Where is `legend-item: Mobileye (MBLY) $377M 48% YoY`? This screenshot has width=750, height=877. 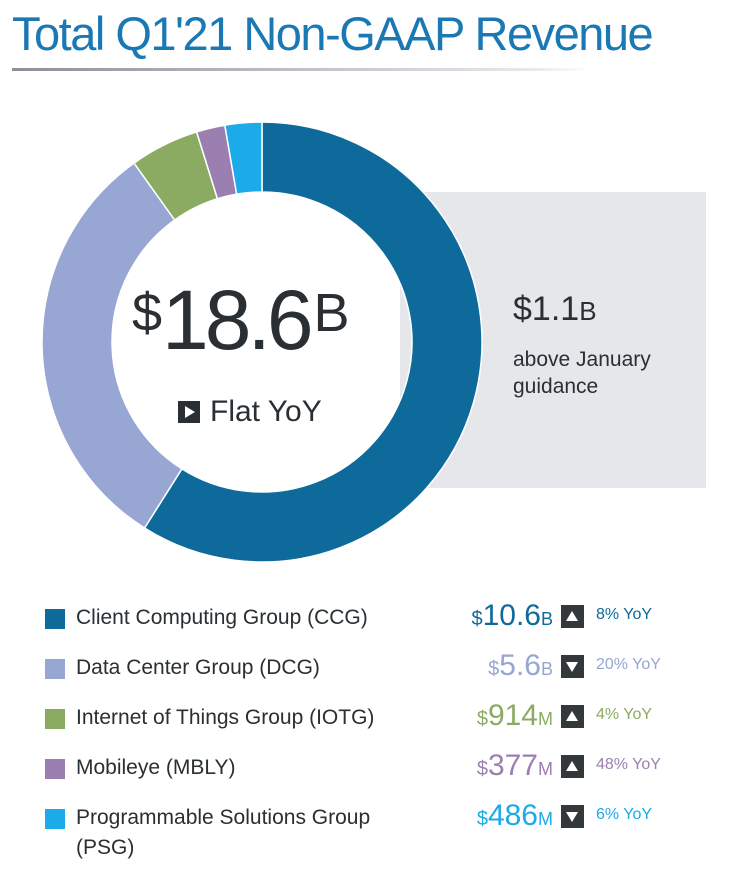 legend-item: Mobileye (MBLY) $377M 48% YoY is located at coordinates (390, 771).